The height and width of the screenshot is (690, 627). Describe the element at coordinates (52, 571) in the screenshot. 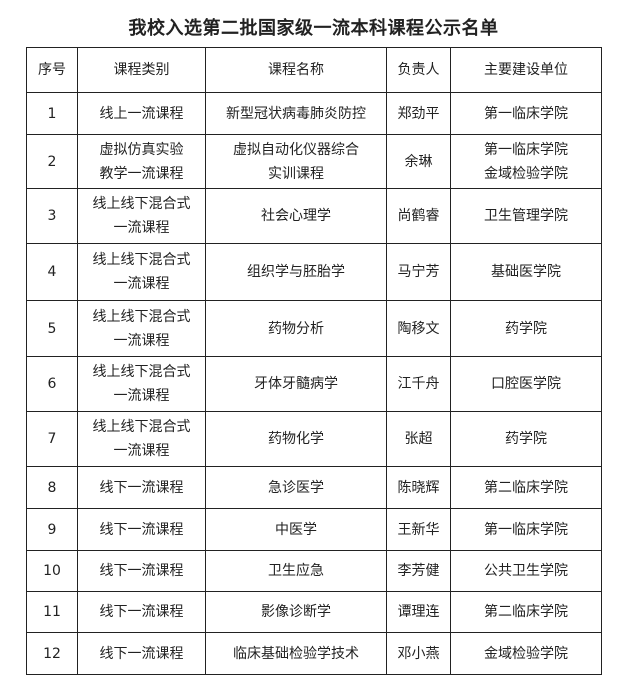

I see `cell-index: 10` at that location.